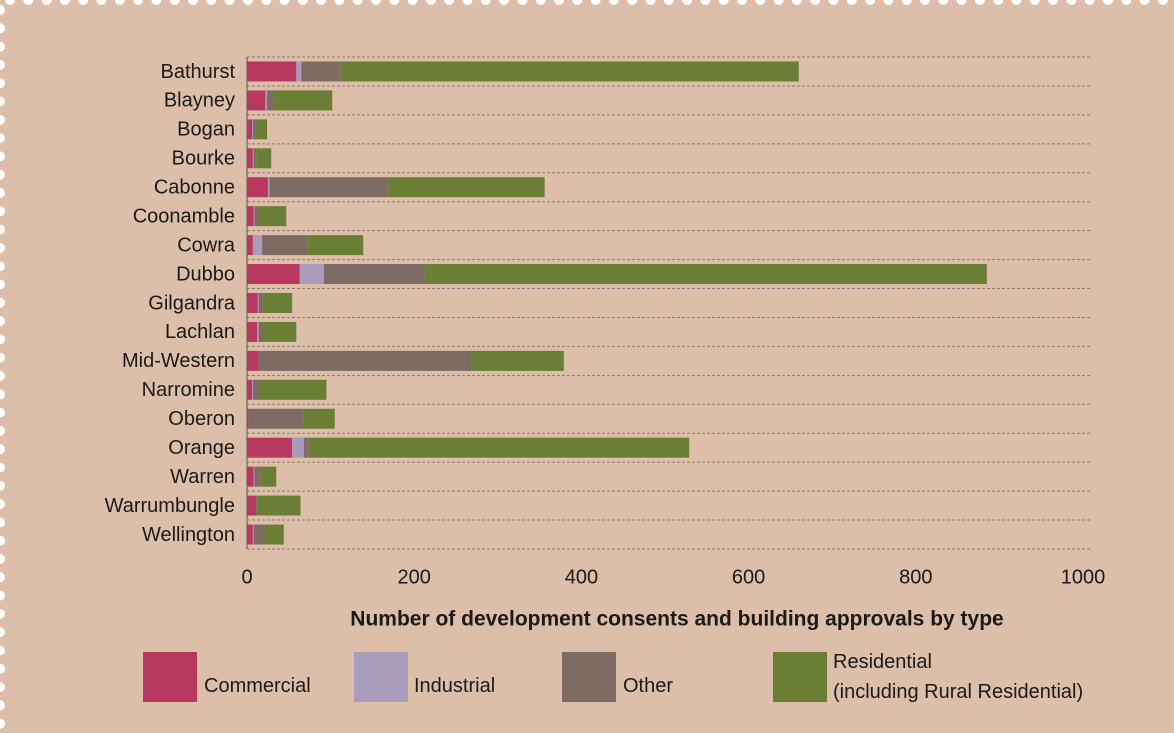 The width and height of the screenshot is (1174, 733). What do you see at coordinates (188, 390) in the screenshot?
I see `y-tick-label: Narromine` at bounding box center [188, 390].